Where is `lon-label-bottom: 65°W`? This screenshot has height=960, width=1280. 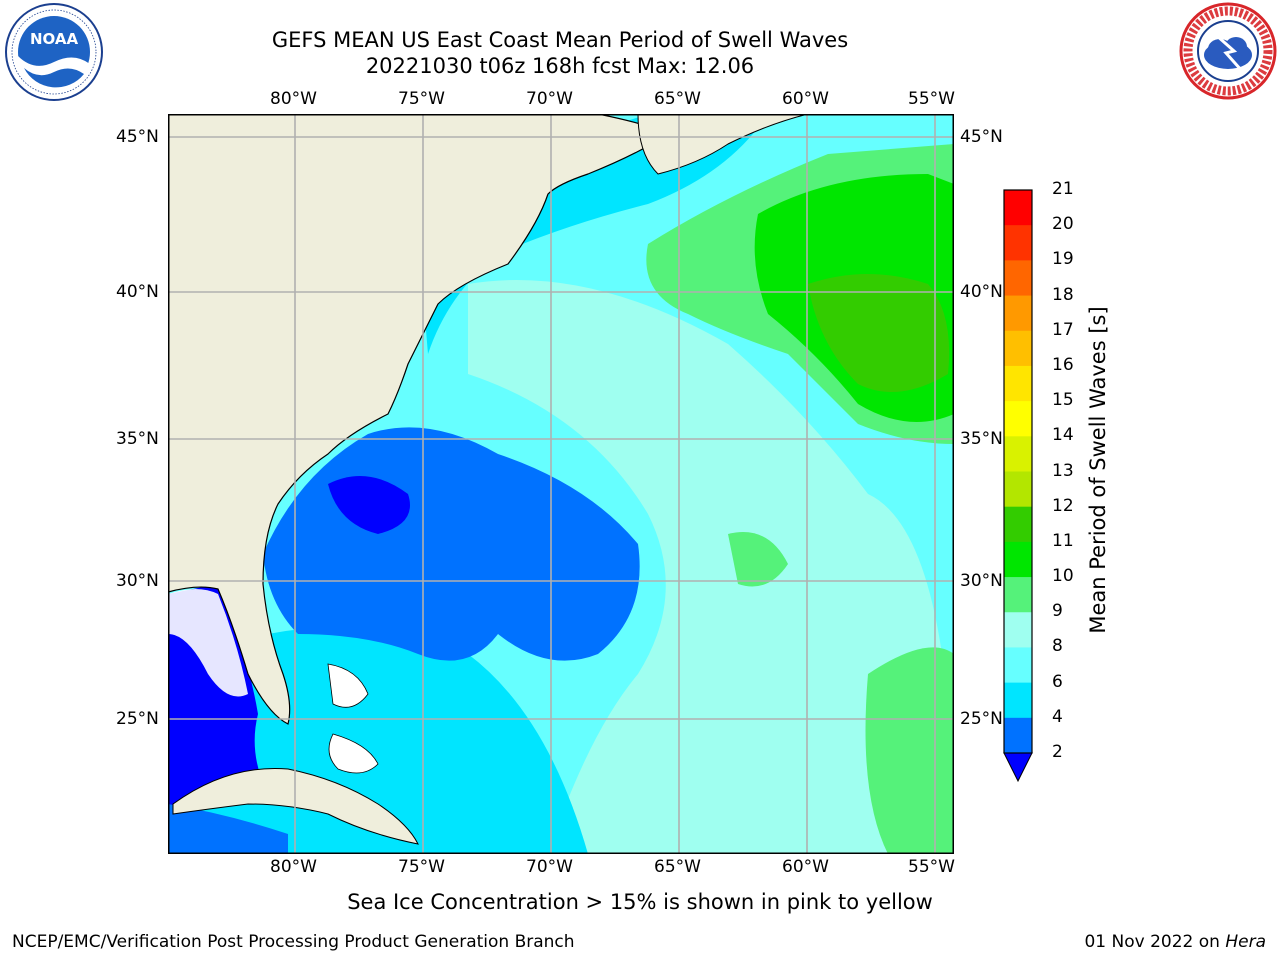
lon-label-bottom: 65°W is located at coordinates (677, 867).